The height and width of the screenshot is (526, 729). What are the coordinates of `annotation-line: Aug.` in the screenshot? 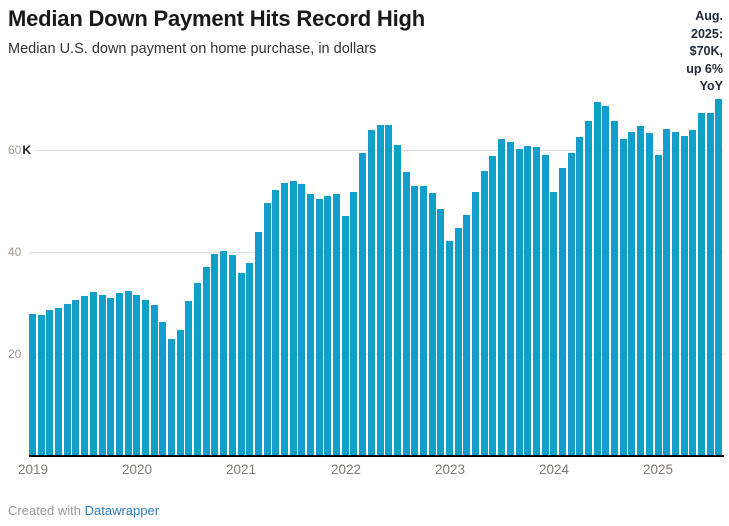 It's located at (709, 16).